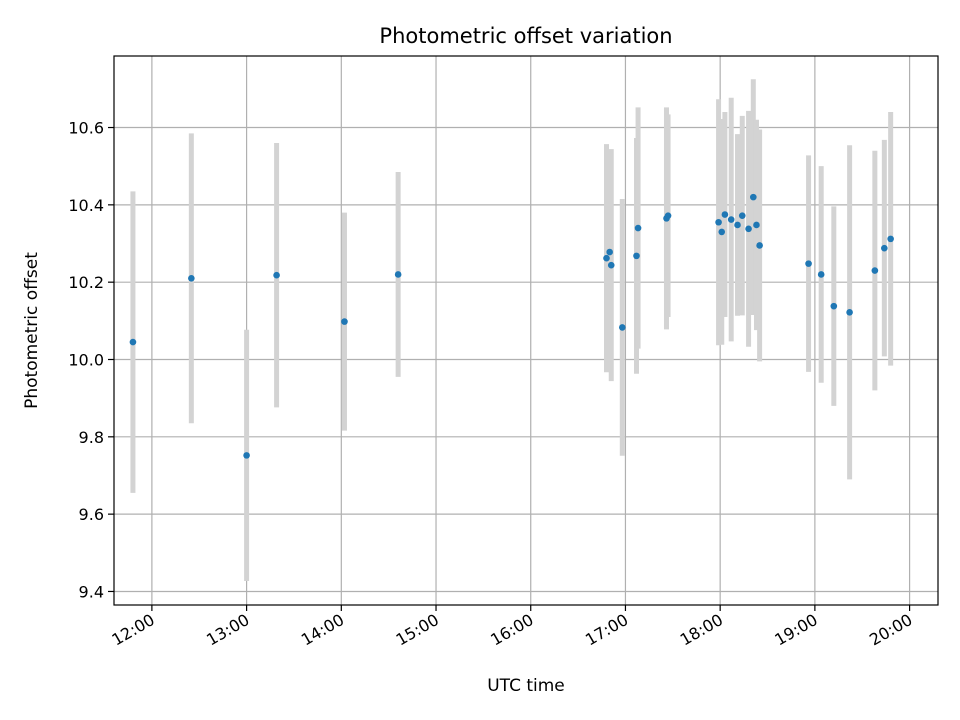  Describe the element at coordinates (91, 514) in the screenshot. I see `y-tick-label: 9.6` at that location.